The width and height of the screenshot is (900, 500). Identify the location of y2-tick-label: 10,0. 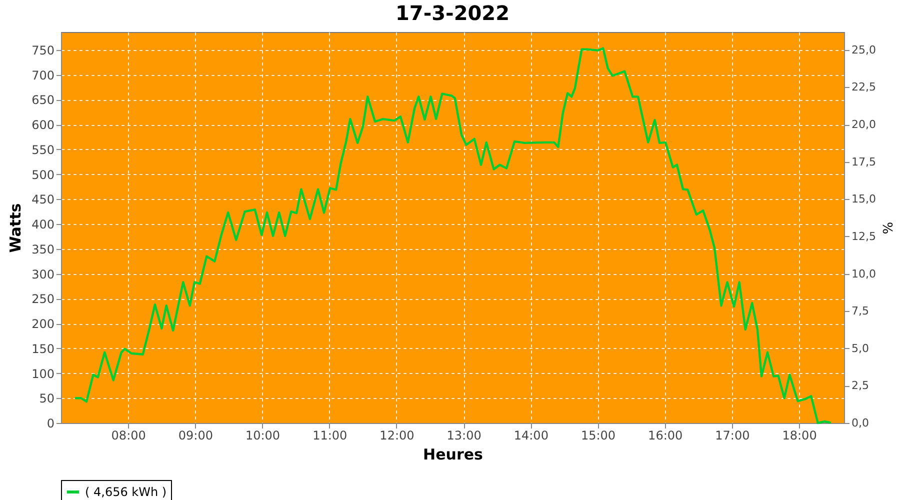
(864, 273).